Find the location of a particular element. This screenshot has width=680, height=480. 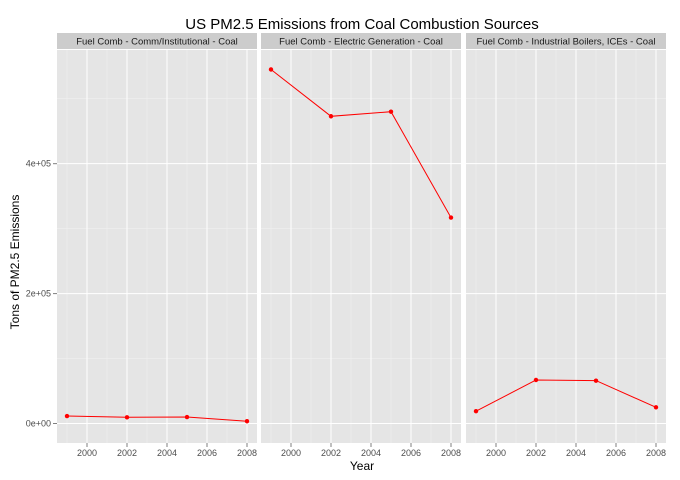

y-axis: 0e+00 2e+05 4e+05 is located at coordinates (41, 294).